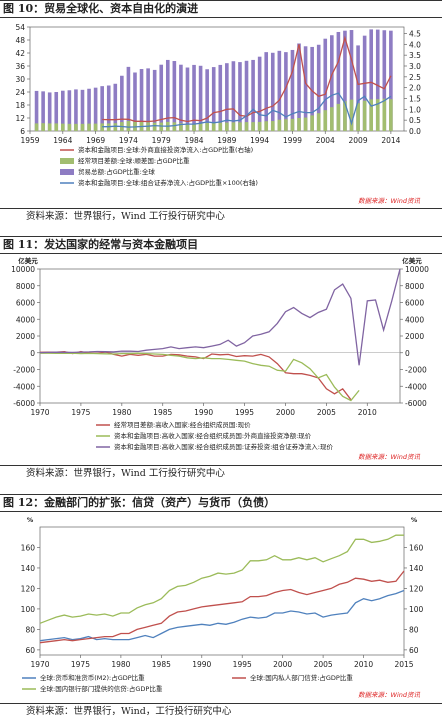 The height and width of the screenshot is (719, 442). Describe the element at coordinates (25, 319) in the screenshot. I see `y-left-tick-label: 4000` at that location.